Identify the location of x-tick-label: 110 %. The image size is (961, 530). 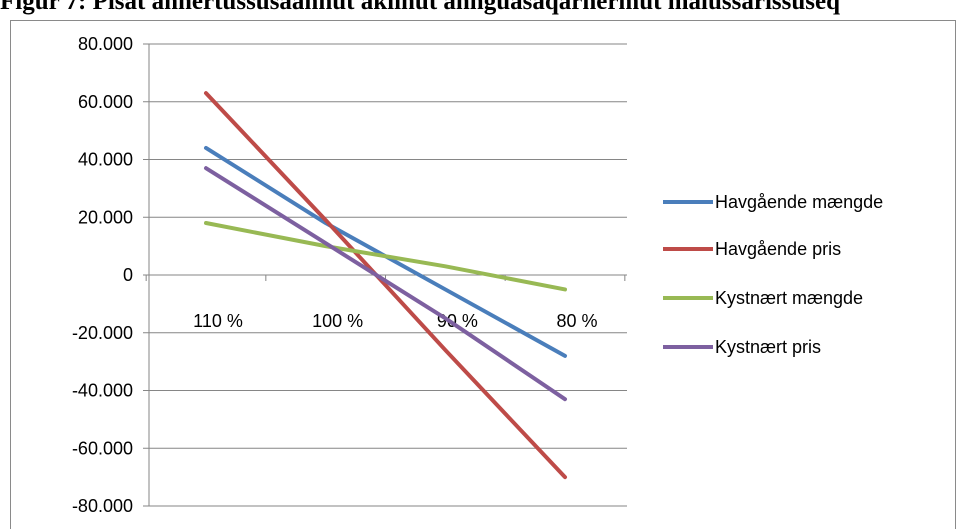
(218, 321).